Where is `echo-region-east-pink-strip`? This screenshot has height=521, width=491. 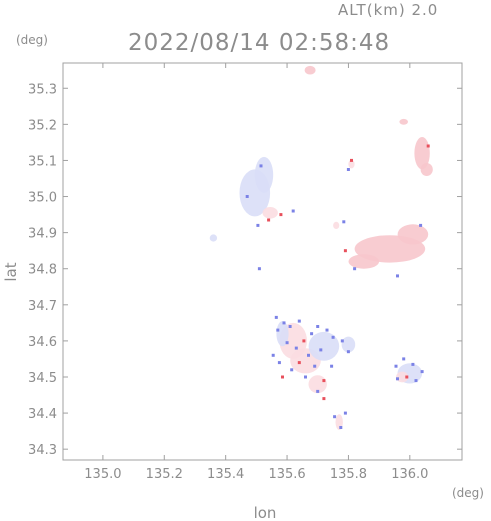
echo-region-east-pink-strip is located at coordinates (422, 153).